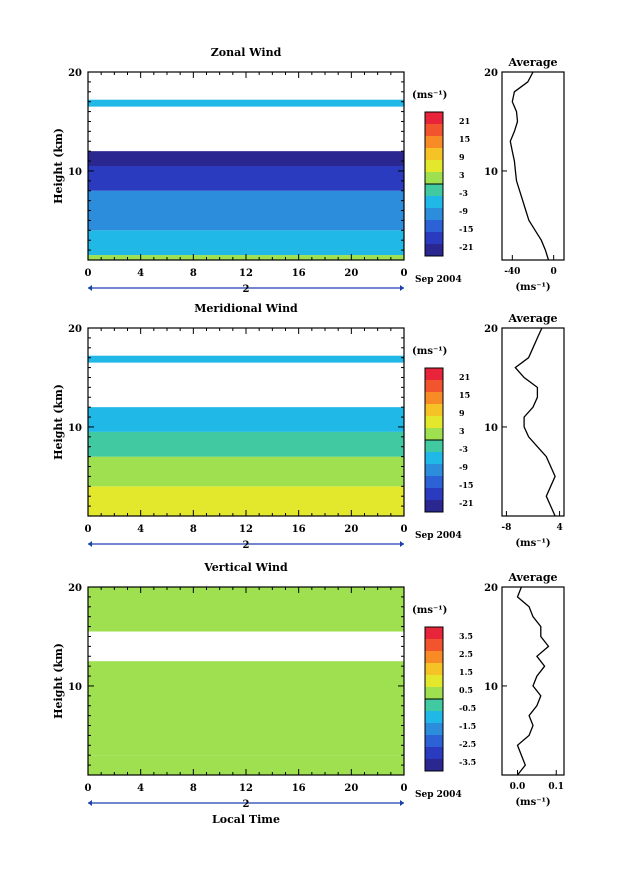 The width and height of the screenshot is (618, 873). What do you see at coordinates (245, 567) in the screenshot?
I see `panel-title: Vertical Wind` at bounding box center [245, 567].